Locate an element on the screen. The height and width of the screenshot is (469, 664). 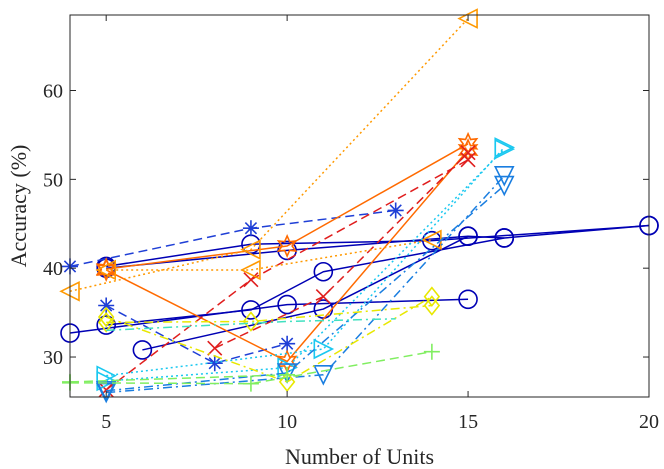
y-tick-label: 50 is located at coordinates (53, 180).